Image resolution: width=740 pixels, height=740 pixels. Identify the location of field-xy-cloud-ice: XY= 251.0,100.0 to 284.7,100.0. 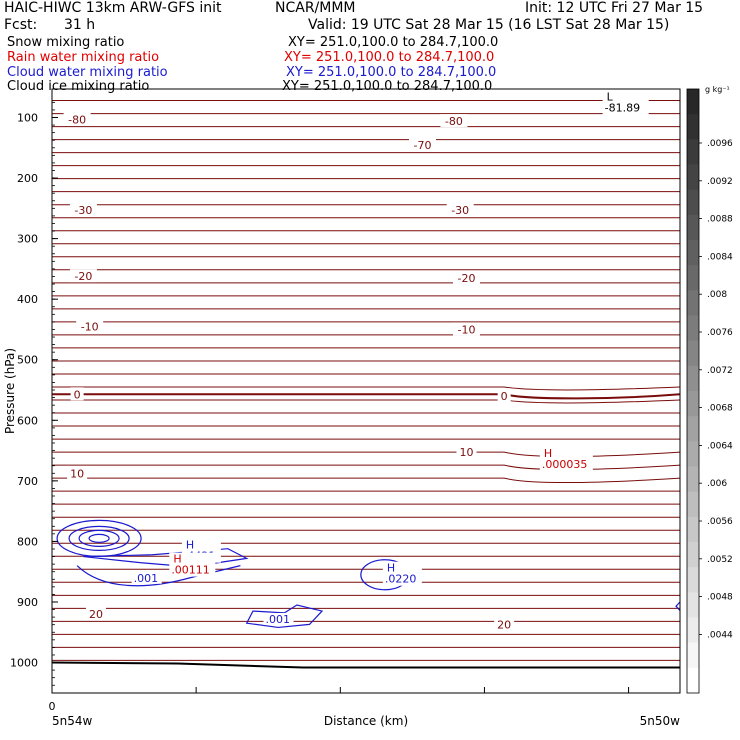
(387, 86).